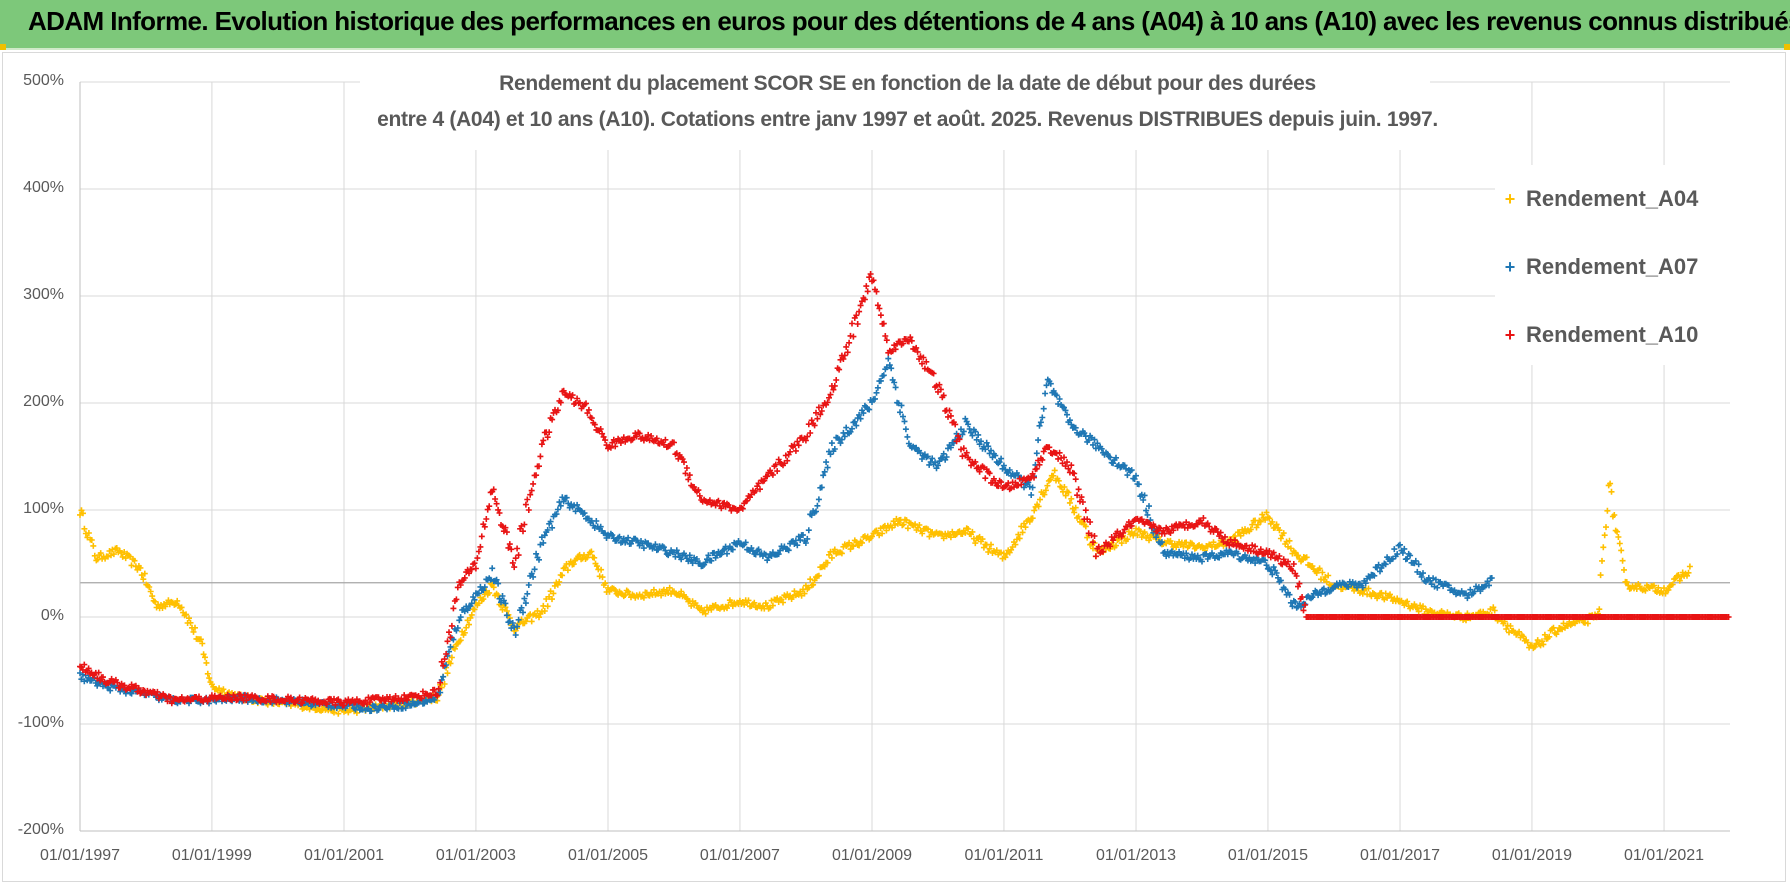  Describe the element at coordinates (1627, 267) in the screenshot. I see `legend-item-a07: + Rendement_A07` at that location.